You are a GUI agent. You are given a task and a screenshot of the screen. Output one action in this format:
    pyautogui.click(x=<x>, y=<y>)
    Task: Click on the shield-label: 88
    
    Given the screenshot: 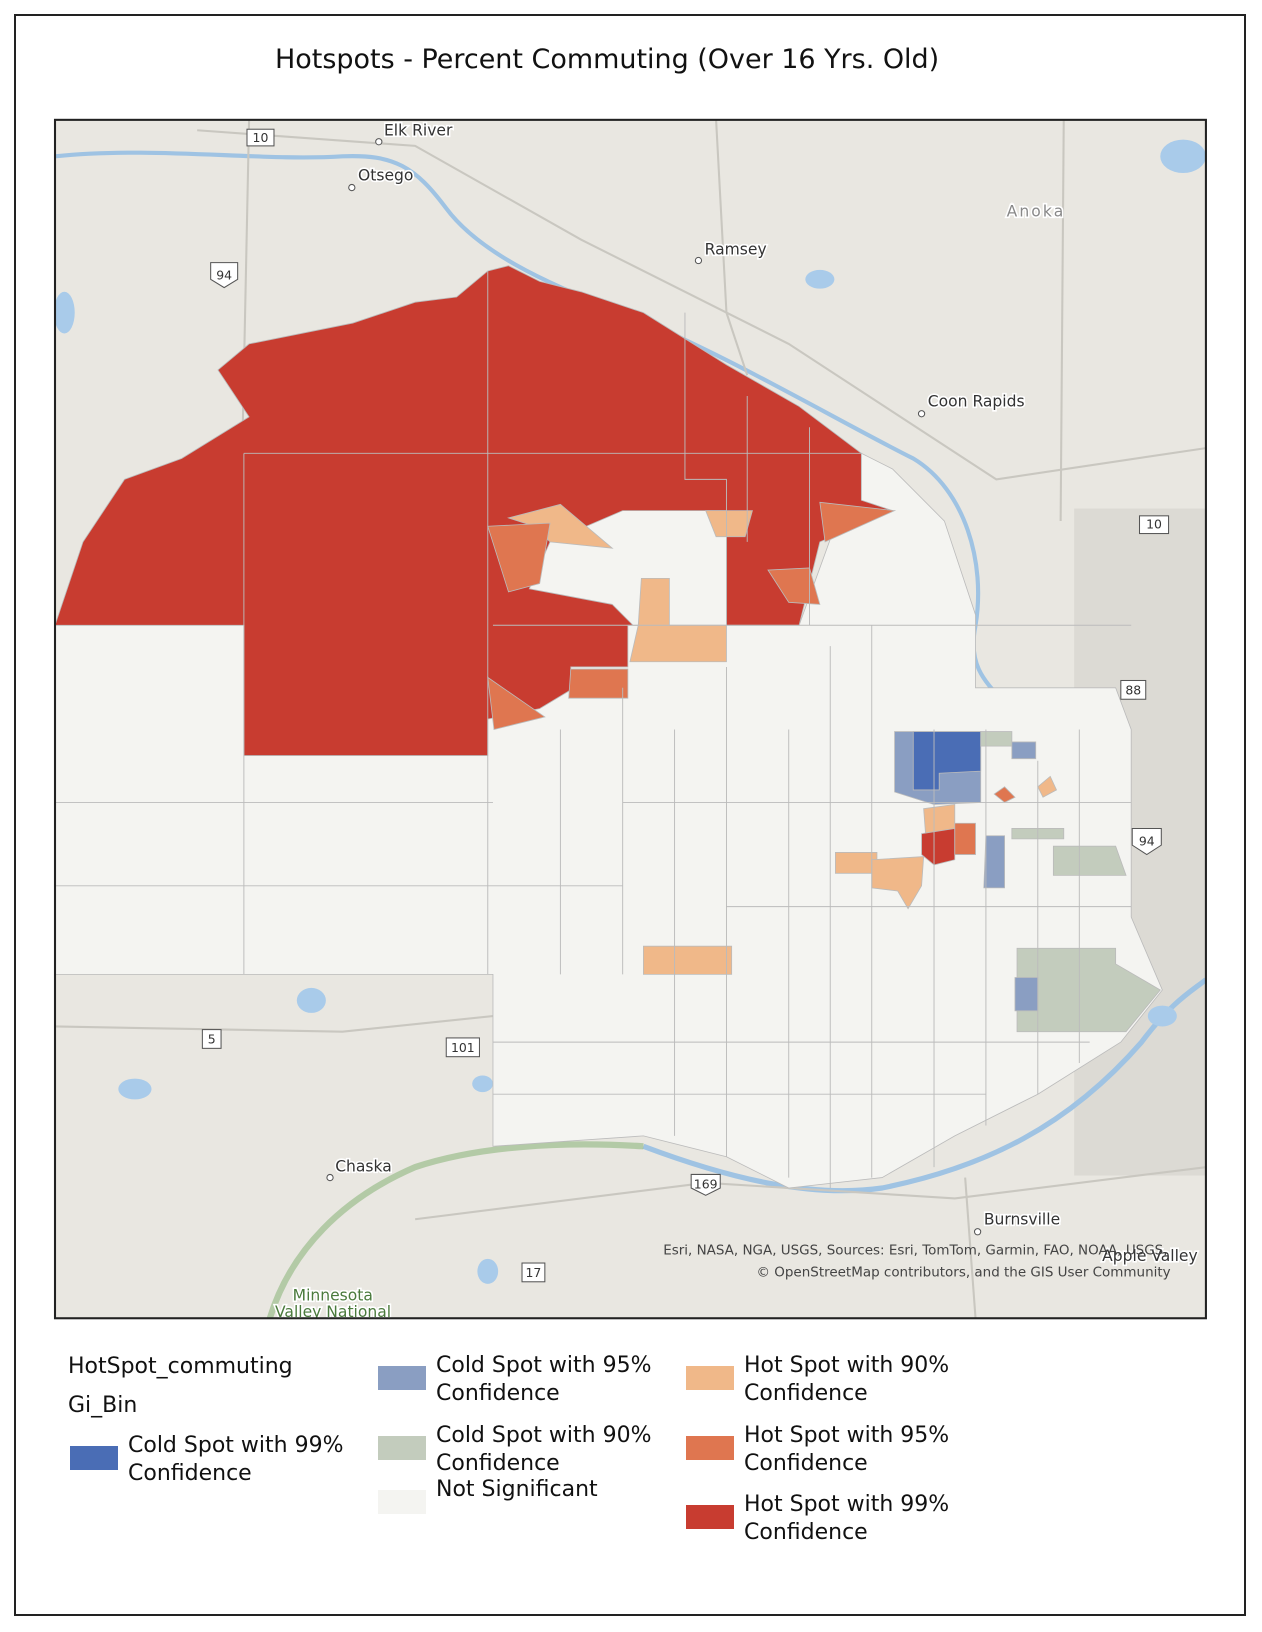 What is the action you would take?
    pyautogui.click(x=1133, y=689)
    